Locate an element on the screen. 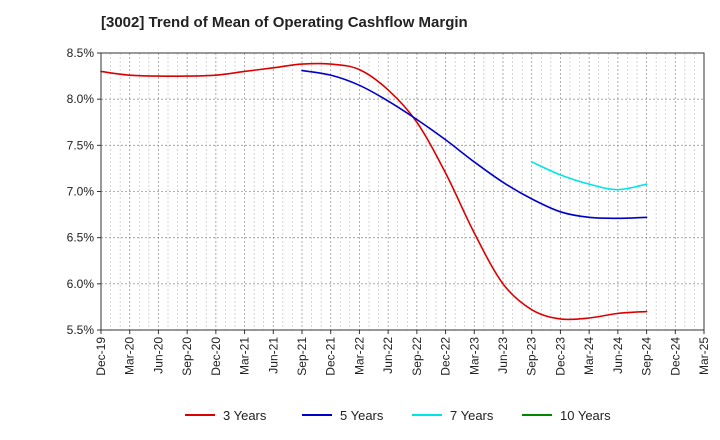 The width and height of the screenshot is (720, 440). x-tick-label: Sep-21 is located at coordinates (302, 356).